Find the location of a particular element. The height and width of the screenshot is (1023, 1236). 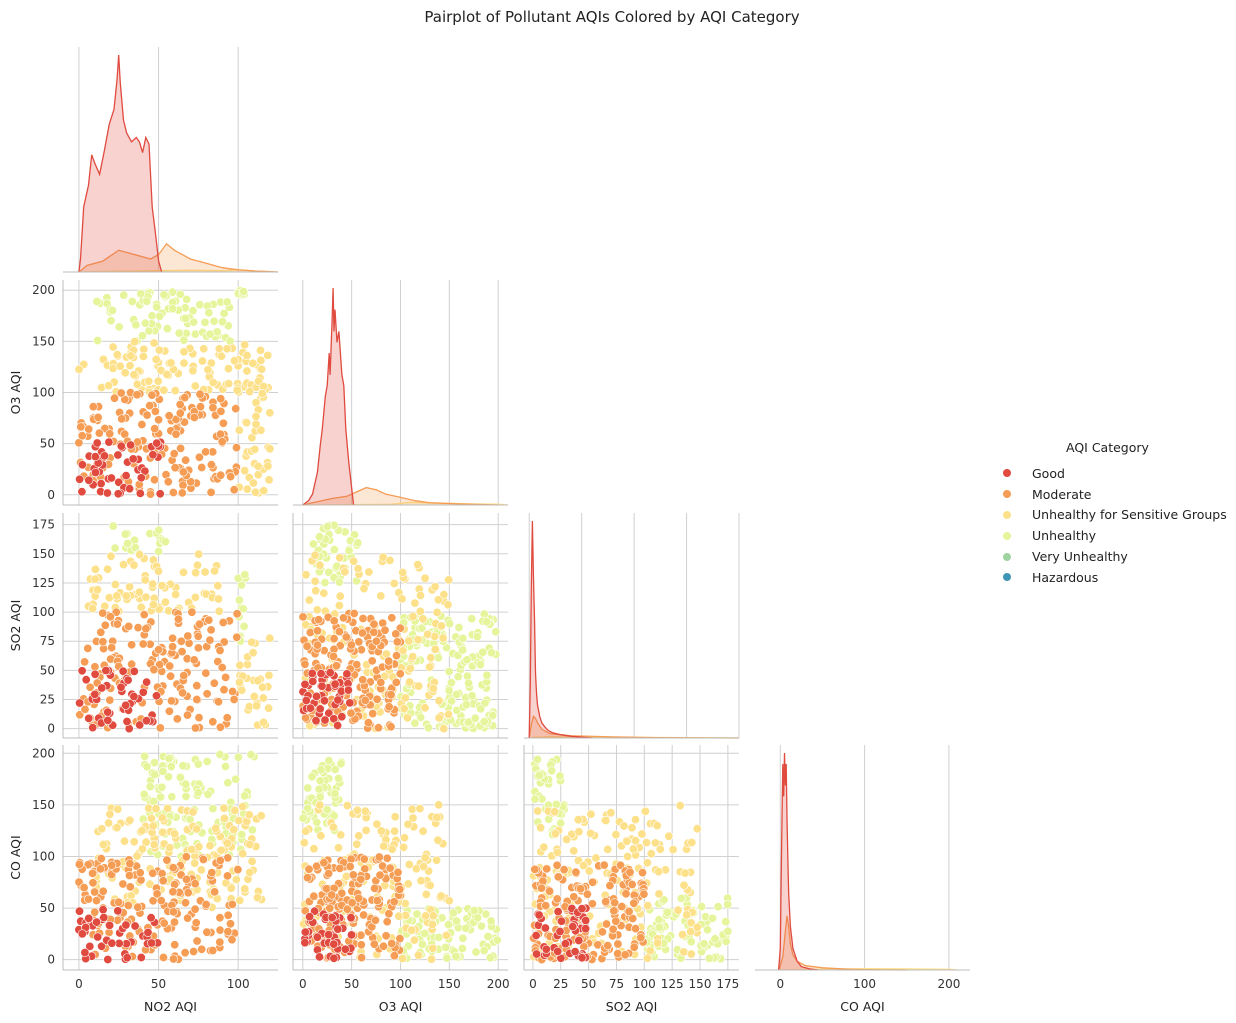

y-axis-label-o3-aqi: O3 AQI is located at coordinates (15, 393).